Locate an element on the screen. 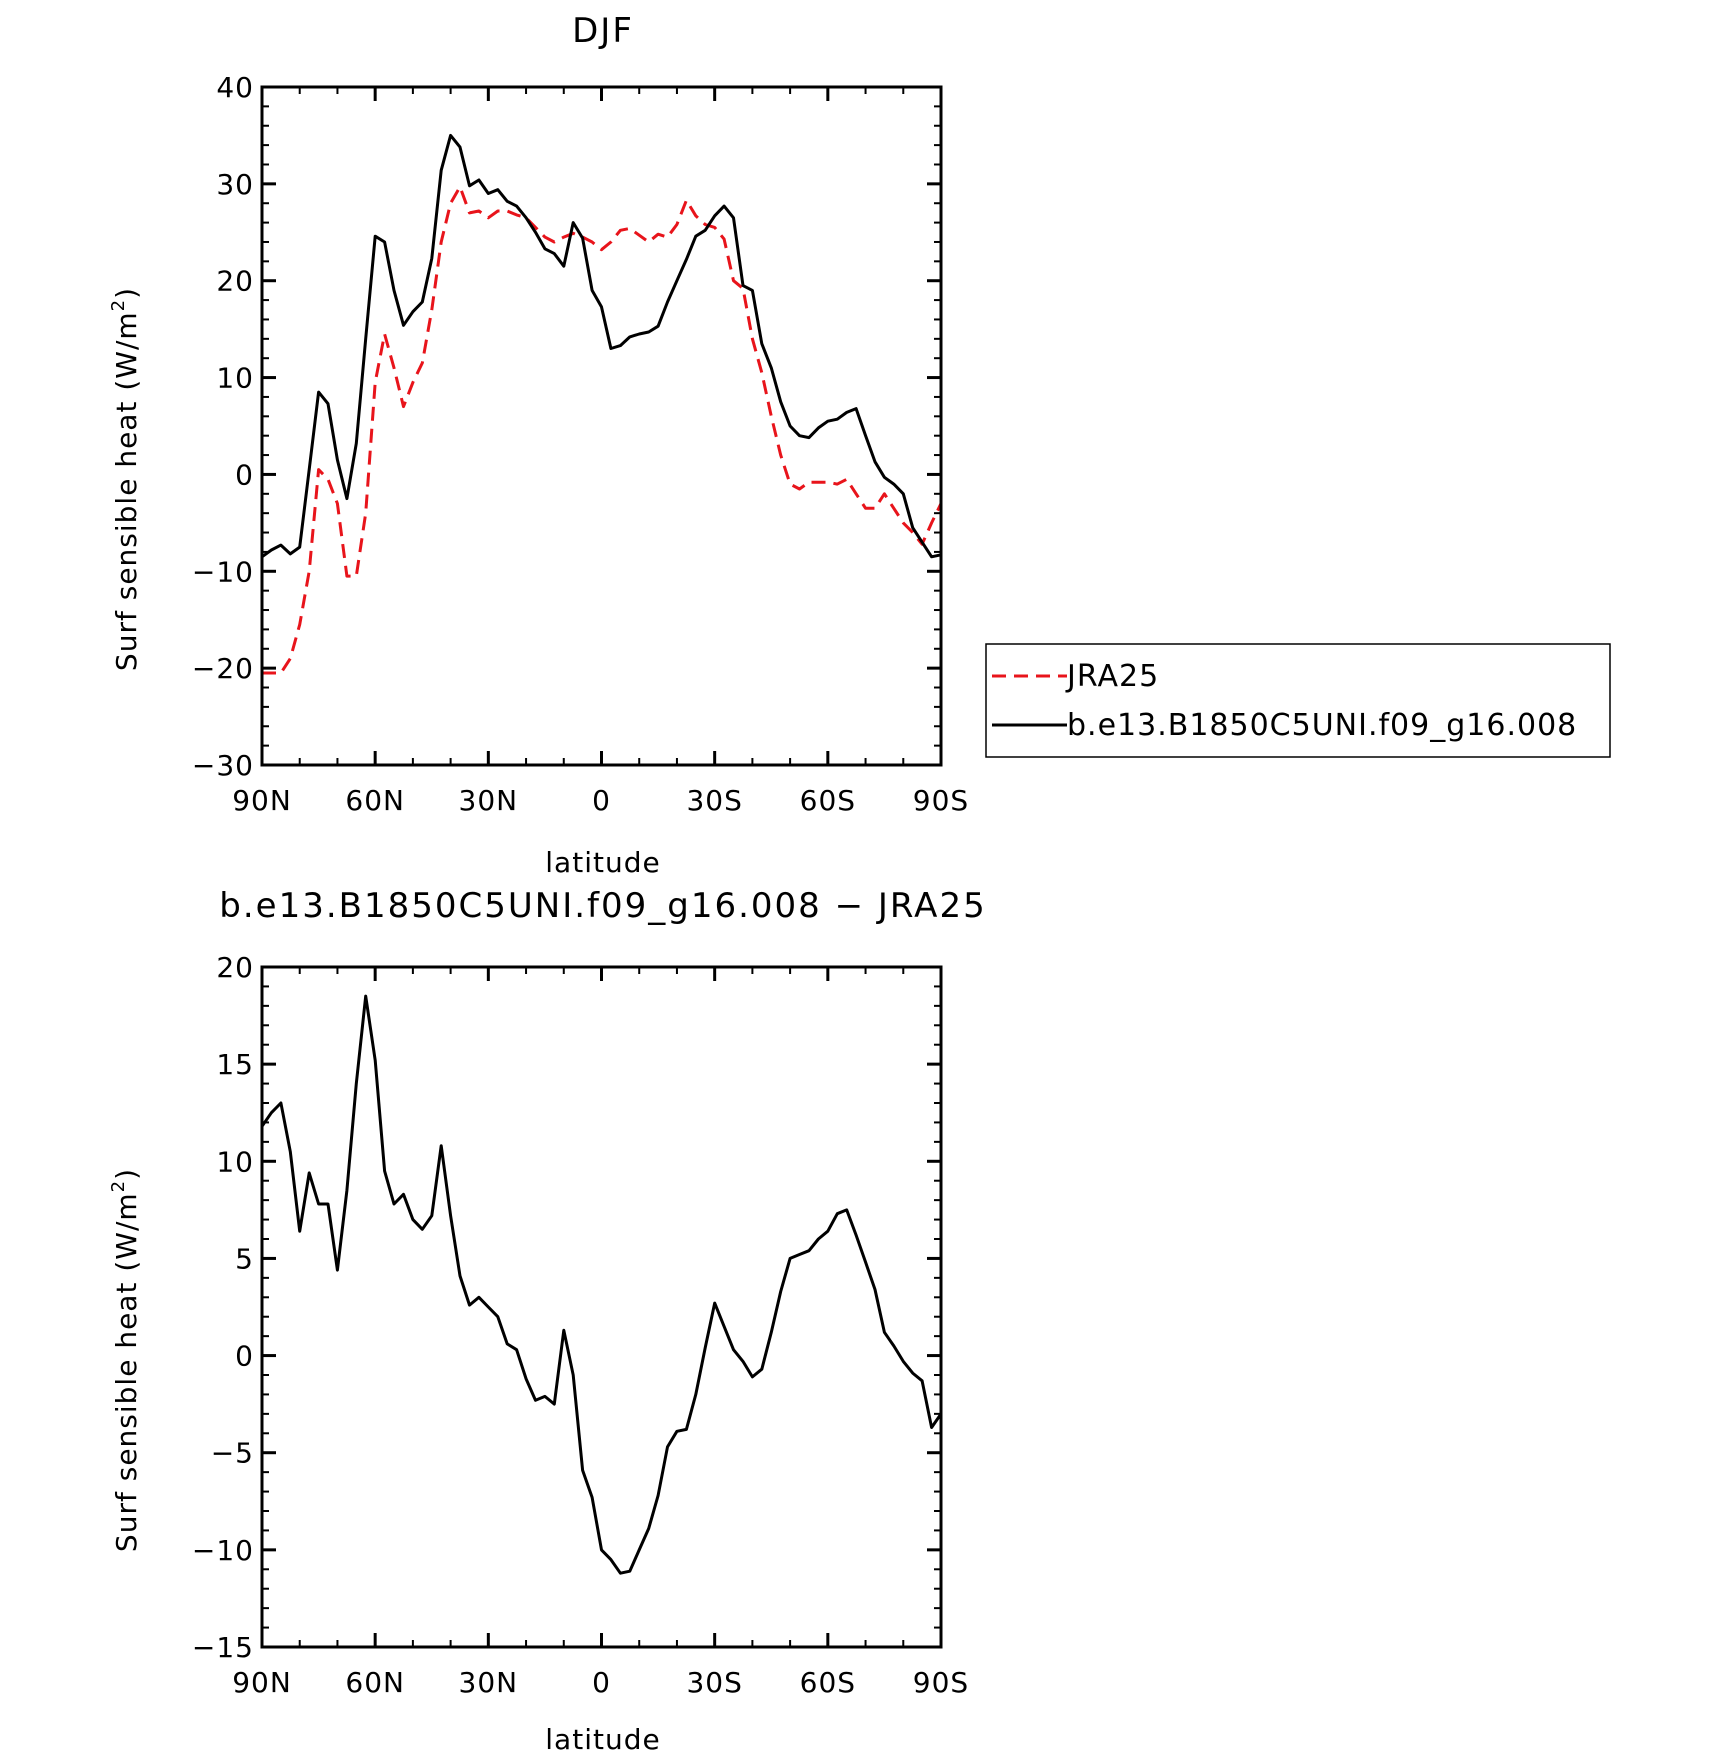  bottom-xtick-label: 30N is located at coordinates (489, 1682).